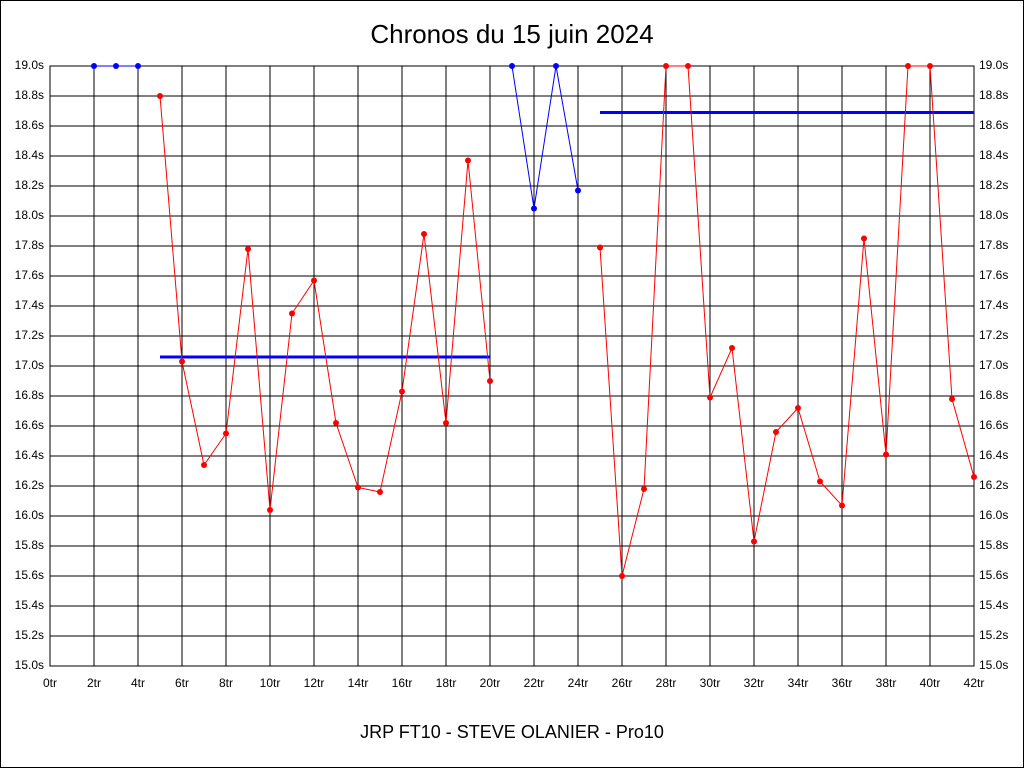 The image size is (1024, 768). I want to click on y-tick-label: 18.4s, so click(29, 155).